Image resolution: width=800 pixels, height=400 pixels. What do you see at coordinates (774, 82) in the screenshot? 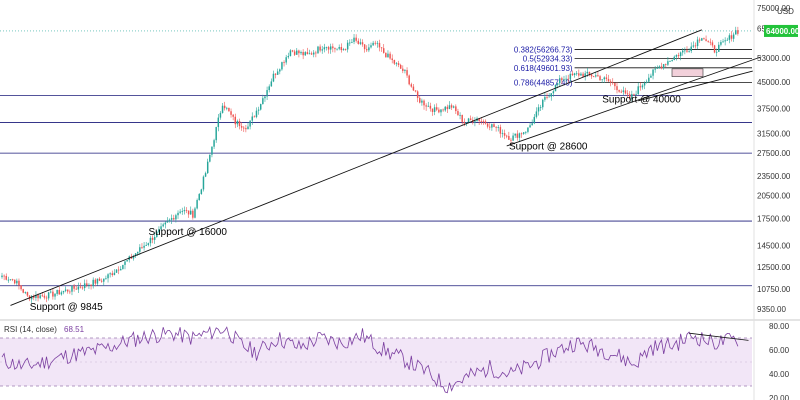
I see `price-tick-label: 45000.00` at bounding box center [774, 82].